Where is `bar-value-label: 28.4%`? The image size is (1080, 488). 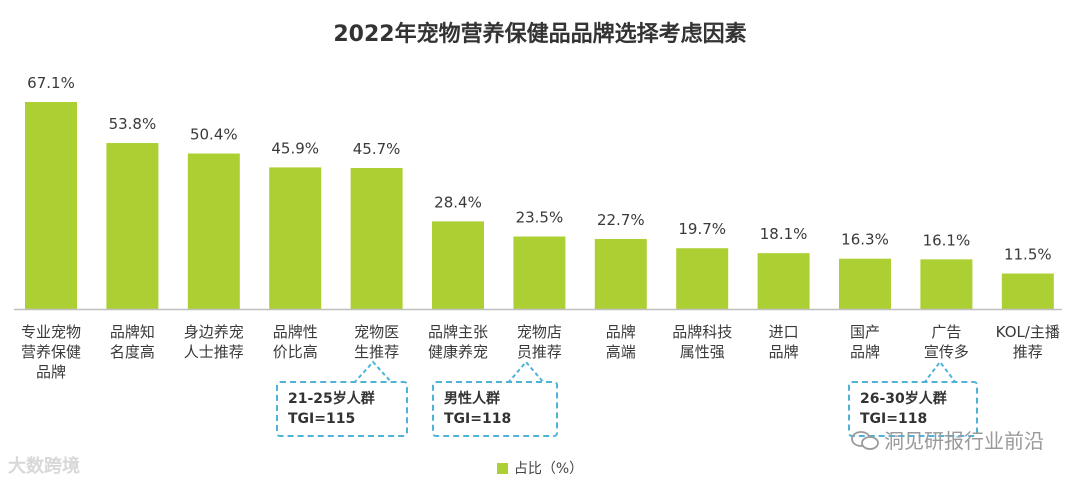
bar-value-label: 28.4% is located at coordinates (458, 202).